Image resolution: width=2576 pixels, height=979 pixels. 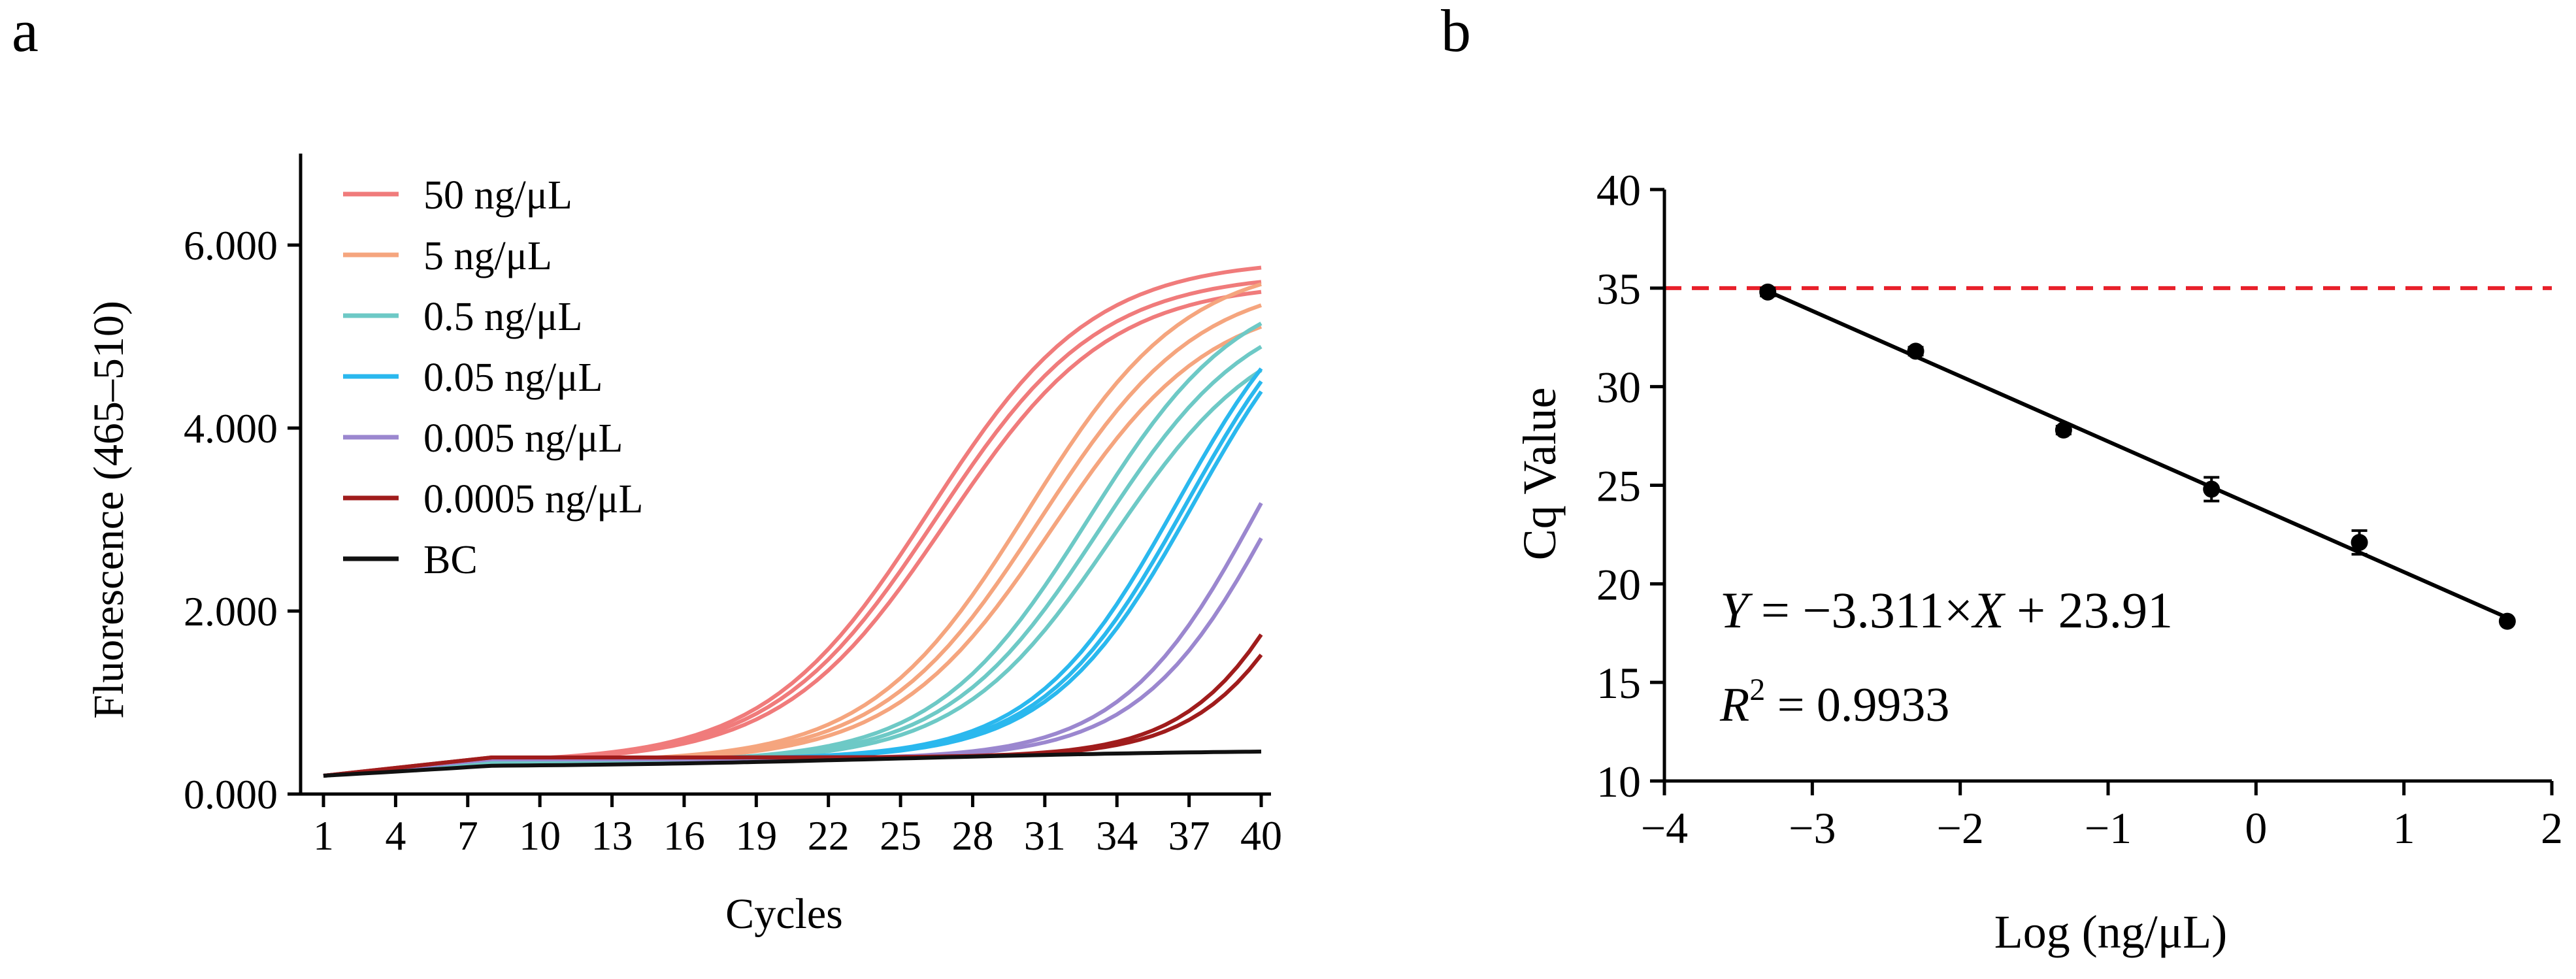 I want to click on panel-a-x-tick-label: 13, so click(x=612, y=835).